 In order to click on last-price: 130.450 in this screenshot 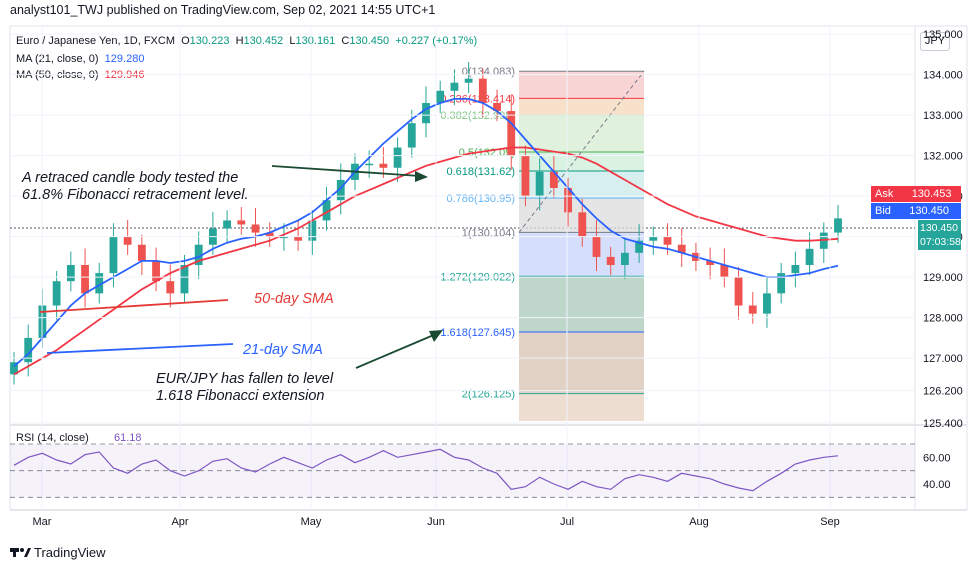, I will do `click(939, 228)`.